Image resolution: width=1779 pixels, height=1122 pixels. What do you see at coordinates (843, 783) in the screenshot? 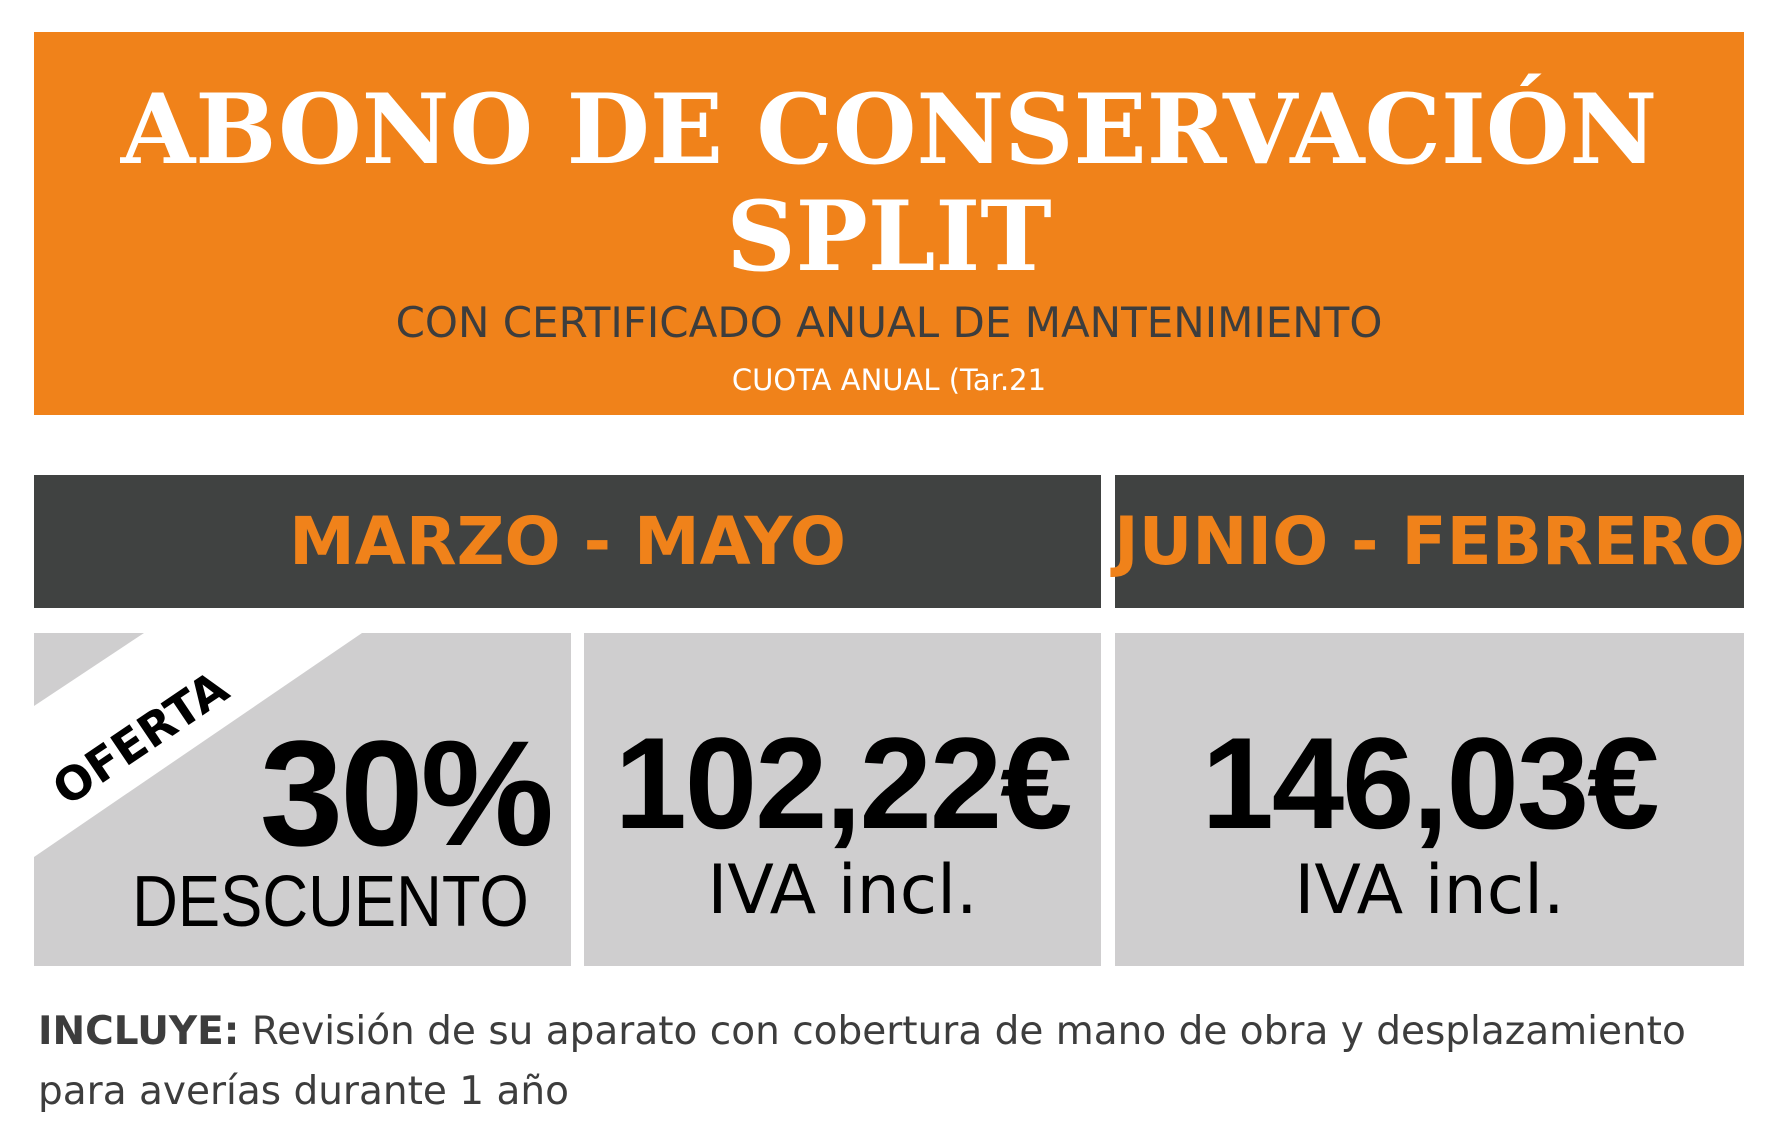
I see `price-amount: 102,22€` at bounding box center [843, 783].